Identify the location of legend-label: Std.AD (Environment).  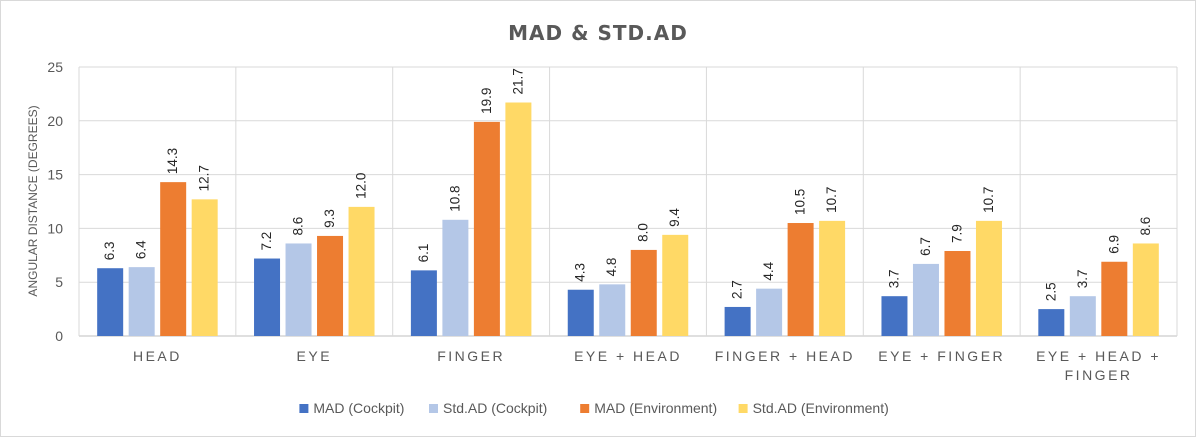
(821, 408).